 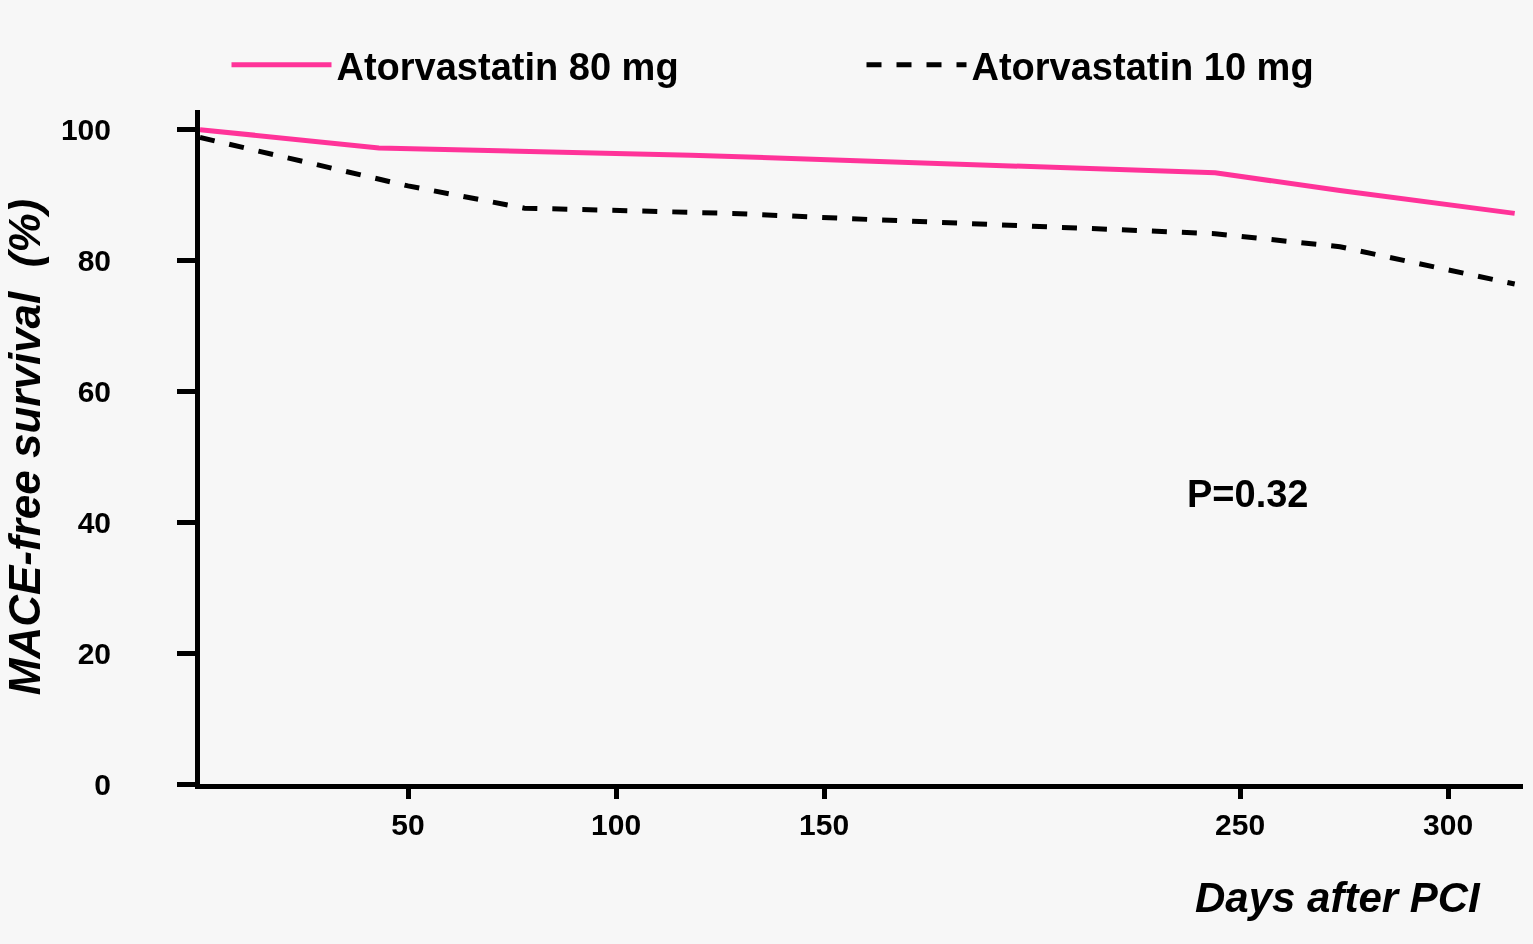 What do you see at coordinates (507, 66) in the screenshot?
I see `legend-label: Atorvastatin 80 mg` at bounding box center [507, 66].